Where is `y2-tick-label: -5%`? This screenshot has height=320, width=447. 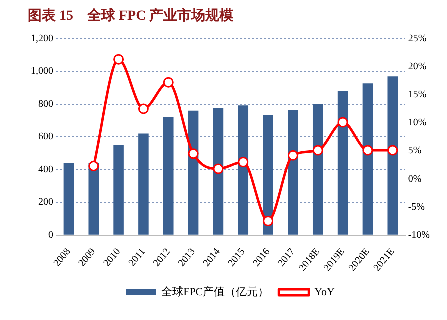 y2-tick-label: -5% is located at coordinates (417, 207).